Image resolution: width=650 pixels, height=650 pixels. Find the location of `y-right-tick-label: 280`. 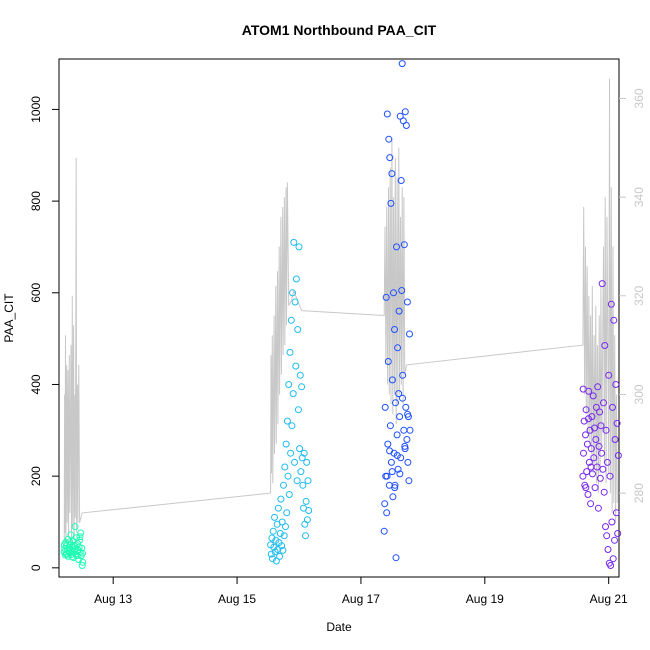

y-right-tick-label: 280 is located at coordinates (639, 493).